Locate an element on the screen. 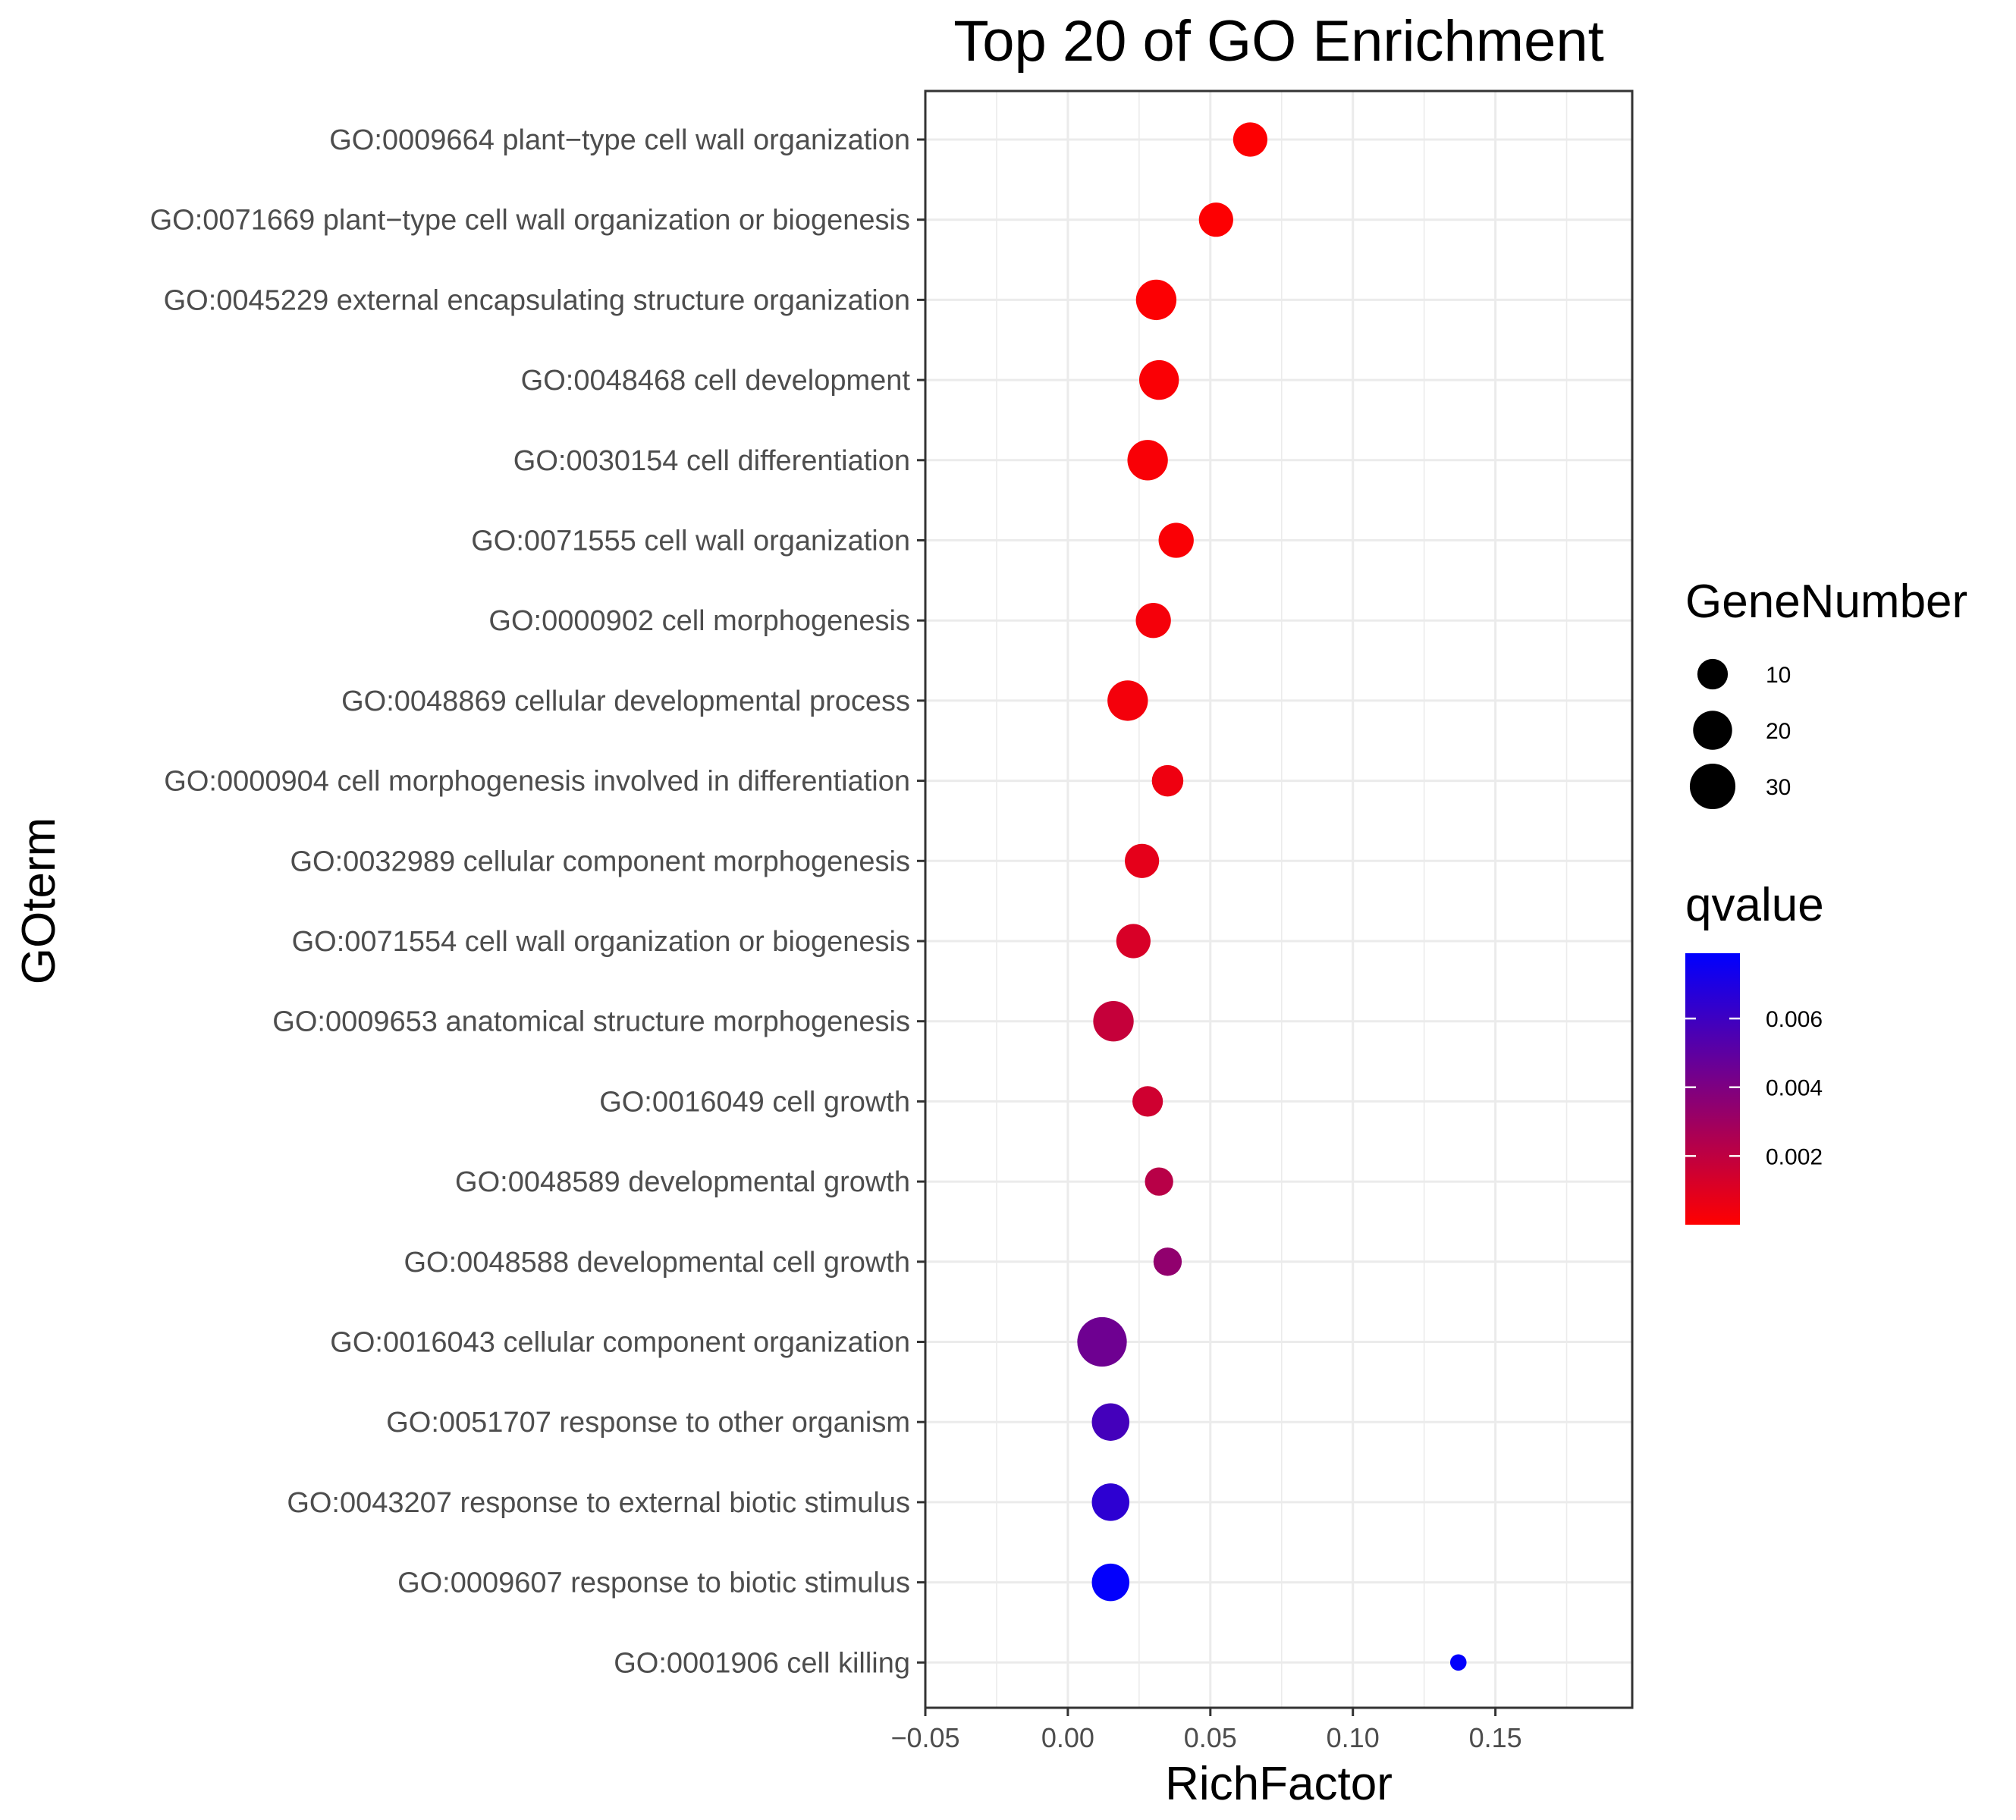  x-tick-label: 0.05 is located at coordinates (1210, 1737).